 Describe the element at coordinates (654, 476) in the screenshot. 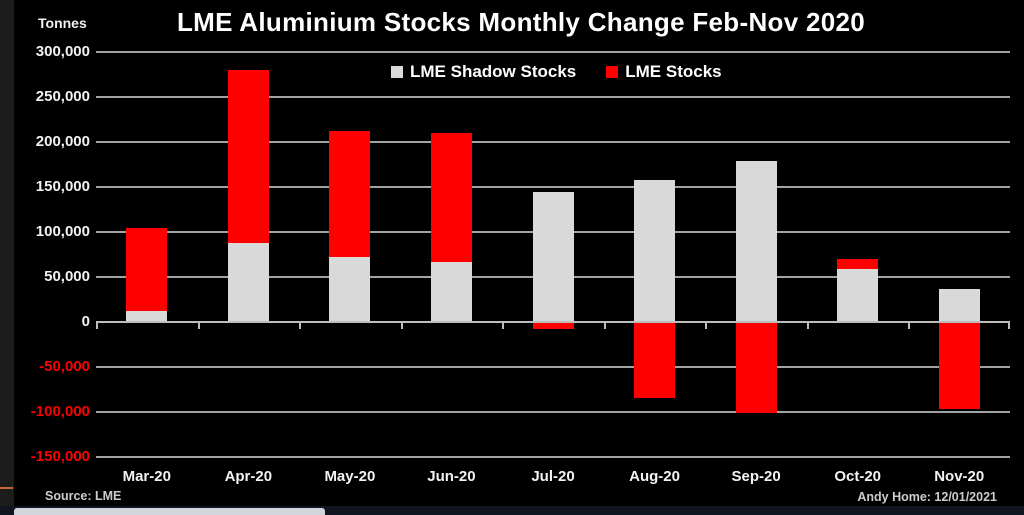

I see `x-label-aug-20: Aug-20` at that location.